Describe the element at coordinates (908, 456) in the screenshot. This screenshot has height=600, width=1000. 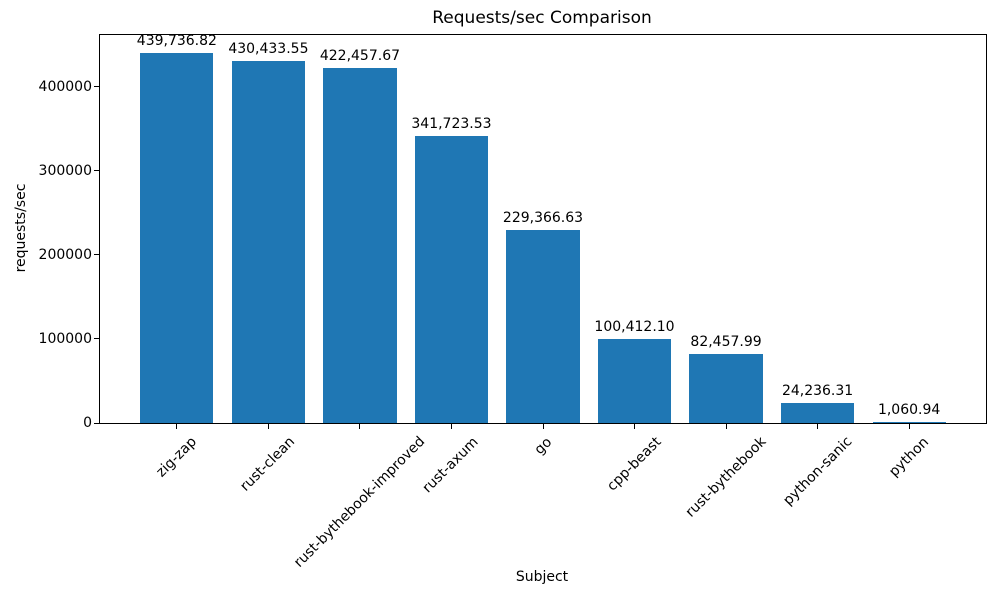
I see `x-tick-label: python` at that location.